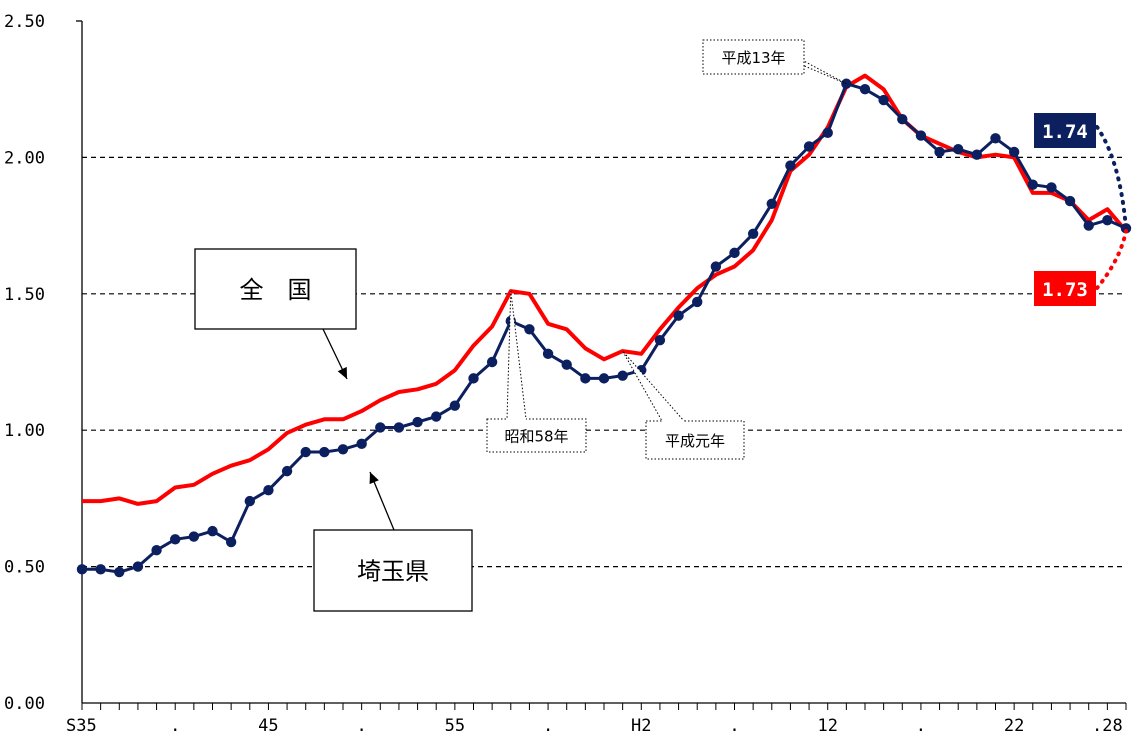 This screenshot has width=1139, height=738. I want to click on legend-label: 埼玉県, so click(393, 572).